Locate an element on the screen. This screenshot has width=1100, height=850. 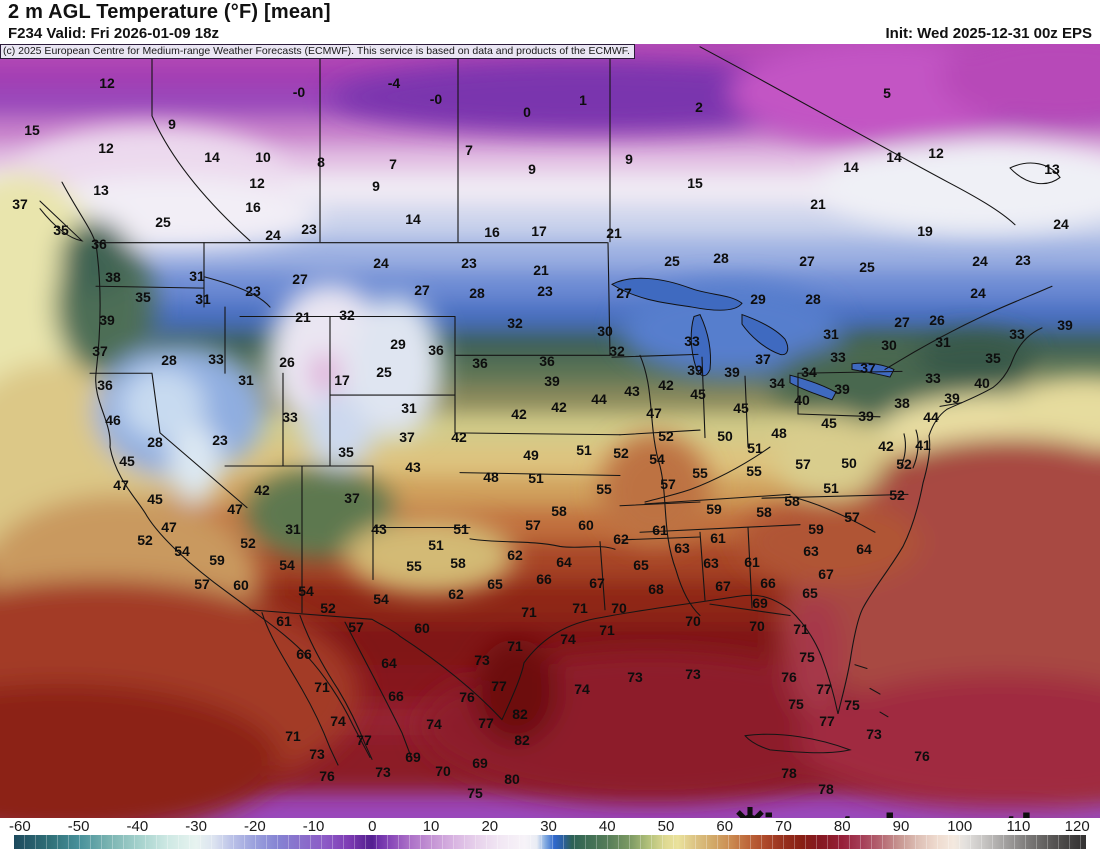
temp-value: 78 is located at coordinates (789, 773).